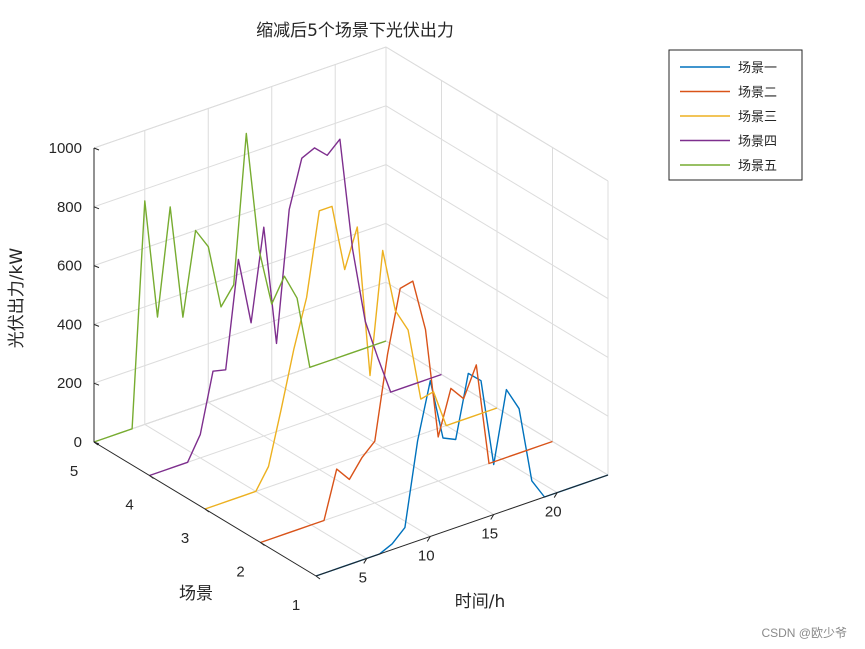  I want to click on legend-label-5: 场景五, so click(757, 166).